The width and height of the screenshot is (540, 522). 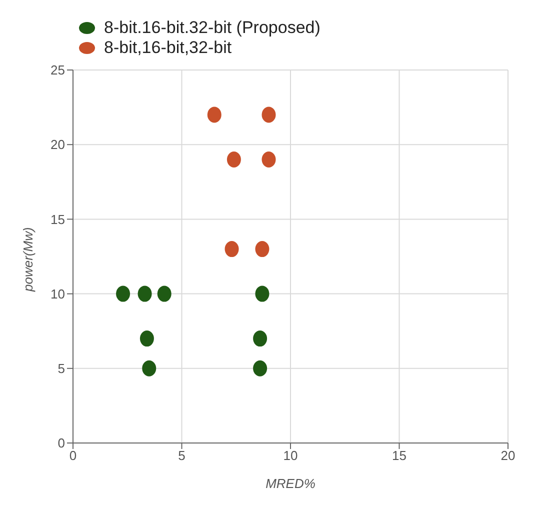 I want to click on y-tick-label: 10, so click(x=57, y=294).